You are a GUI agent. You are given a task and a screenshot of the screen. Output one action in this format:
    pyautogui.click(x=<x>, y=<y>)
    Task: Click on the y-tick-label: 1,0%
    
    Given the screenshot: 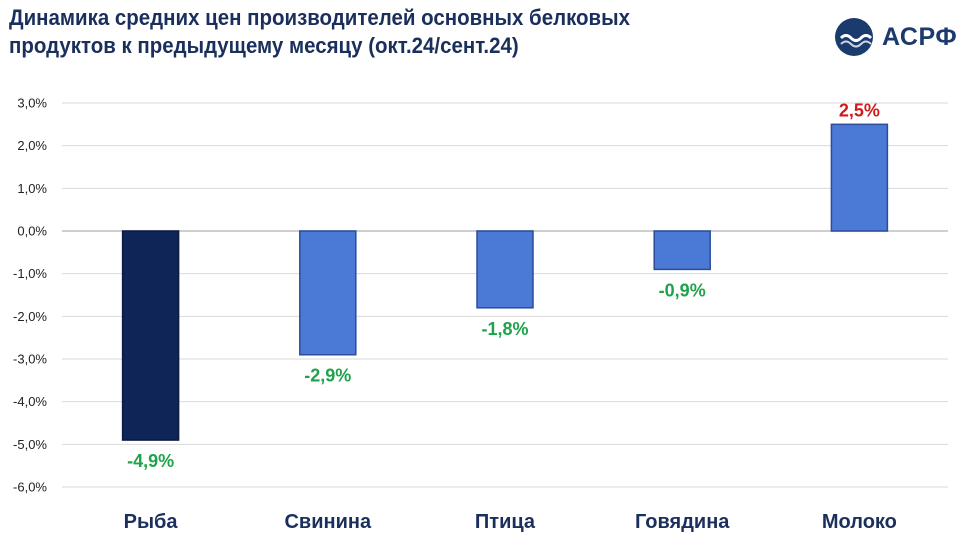 What is the action you would take?
    pyautogui.click(x=32, y=188)
    